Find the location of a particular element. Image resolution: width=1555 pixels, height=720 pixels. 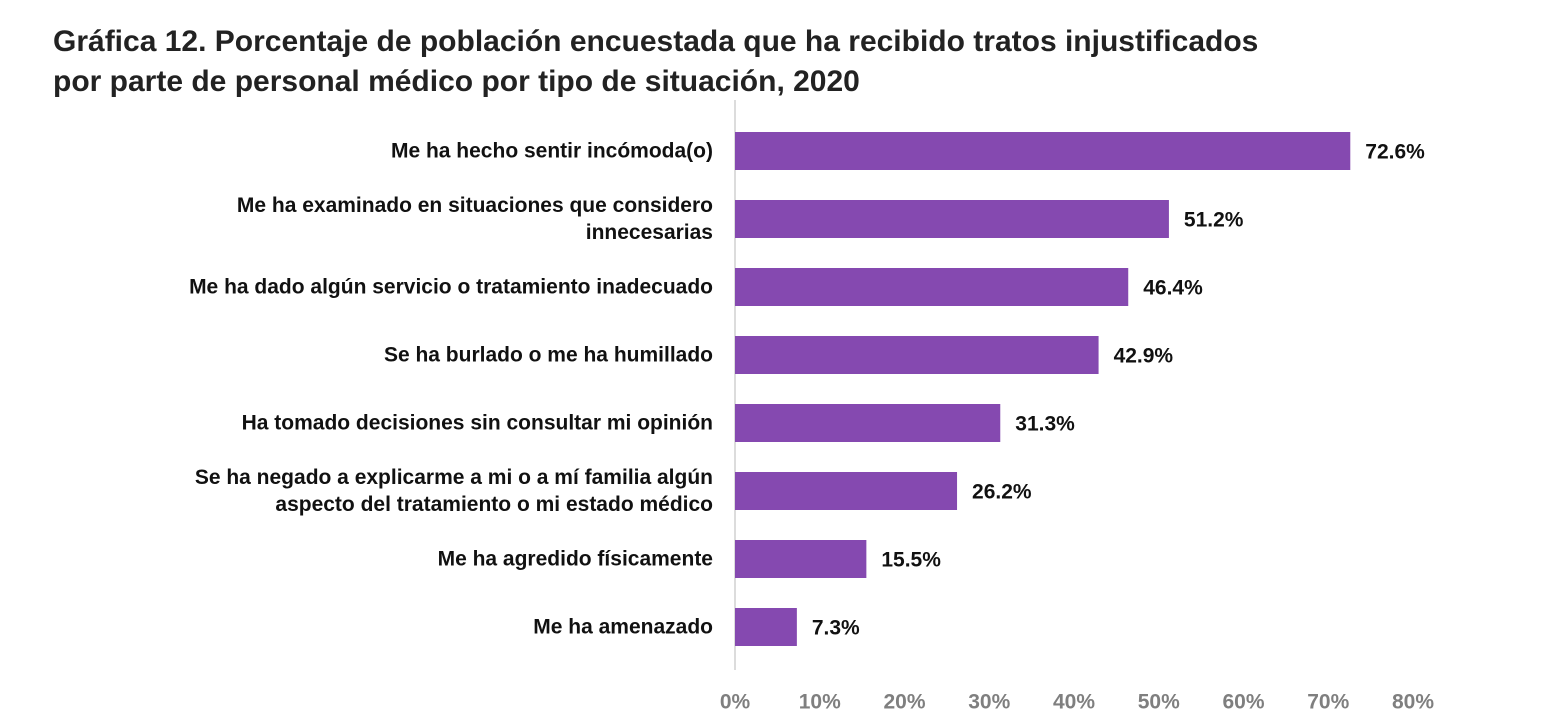

x-tick-label: 40% is located at coordinates (1074, 702).